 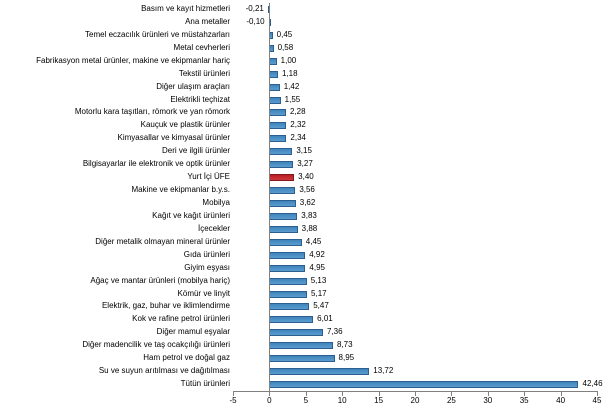 I want to click on value-label: 4,95, so click(x=317, y=267).